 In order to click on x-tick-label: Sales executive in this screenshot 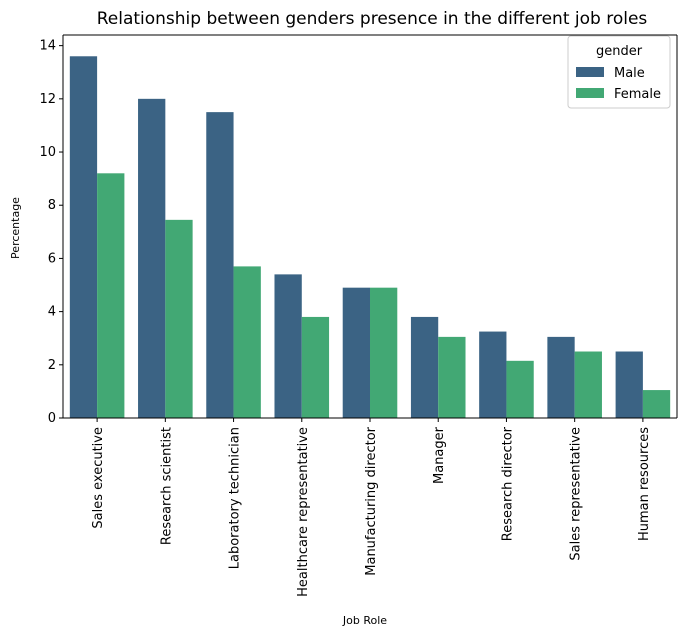, I will do `click(98, 478)`.